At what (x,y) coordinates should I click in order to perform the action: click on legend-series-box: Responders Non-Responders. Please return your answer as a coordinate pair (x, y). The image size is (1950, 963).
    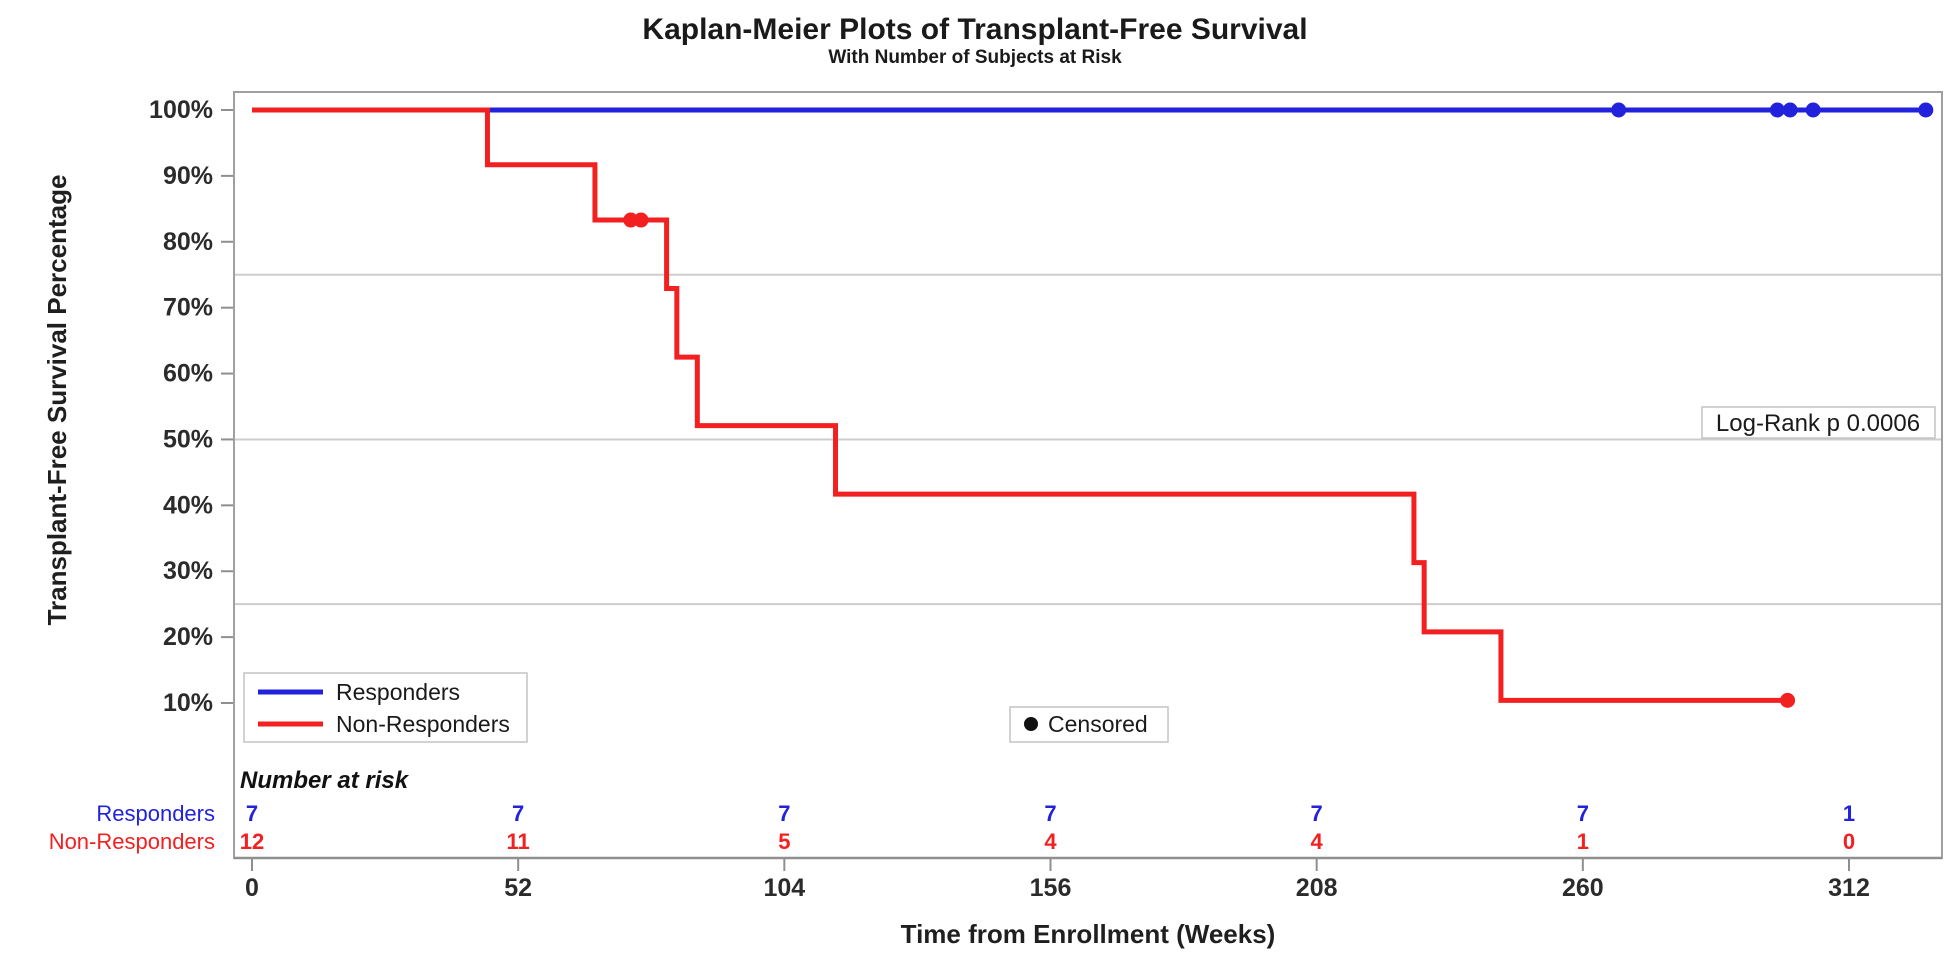
    Looking at the image, I should click on (385, 707).